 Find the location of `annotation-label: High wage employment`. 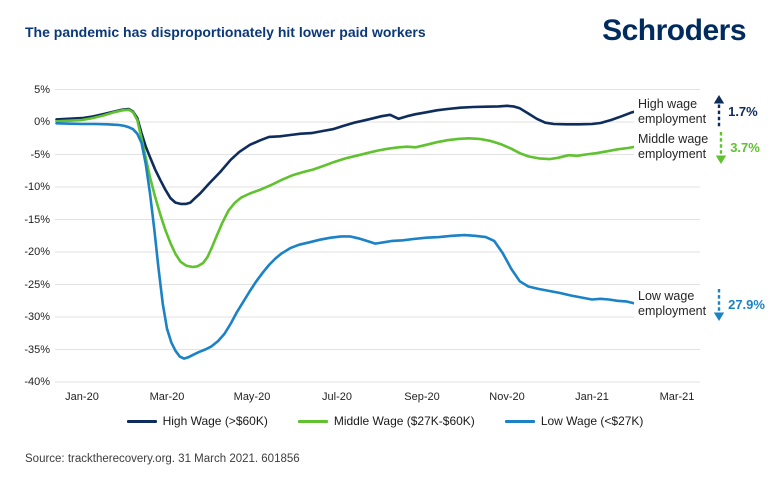

annotation-label: High wage employment is located at coordinates (672, 111).